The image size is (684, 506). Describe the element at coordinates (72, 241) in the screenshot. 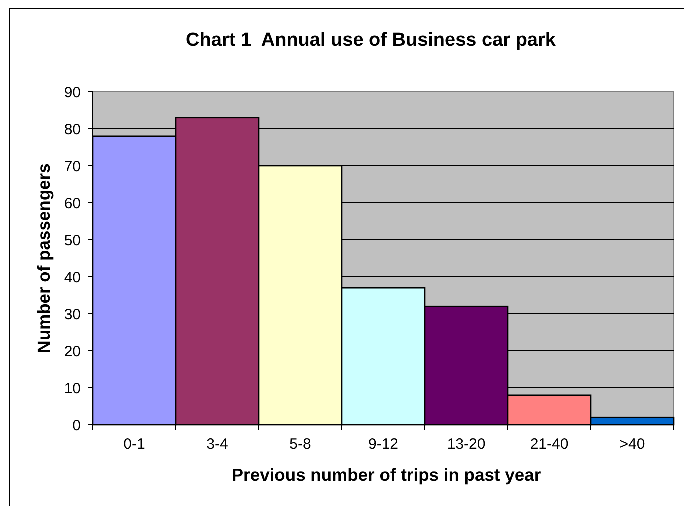

I see `y-tick-label: 50` at that location.